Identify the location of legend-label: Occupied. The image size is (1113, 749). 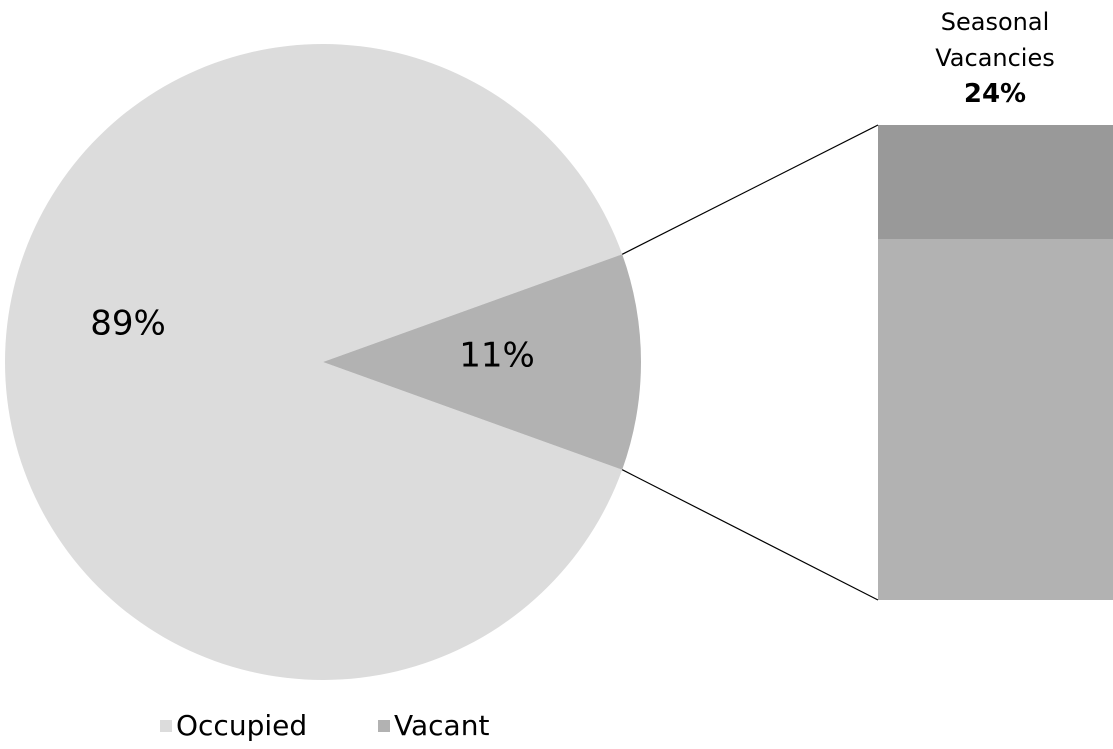
(241, 725).